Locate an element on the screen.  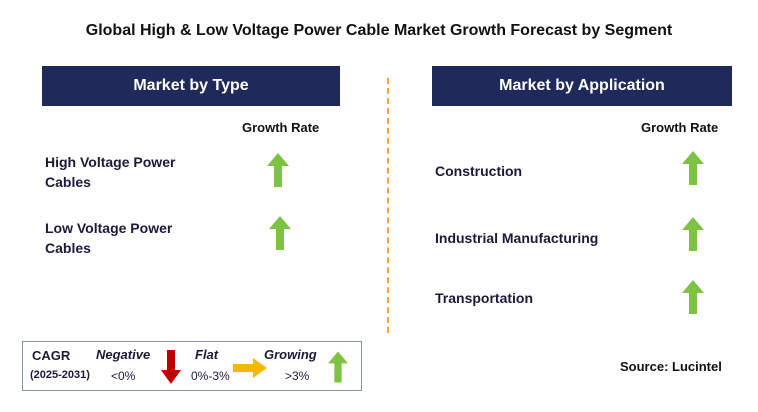
application-row-construction: Construction is located at coordinates (479, 171).